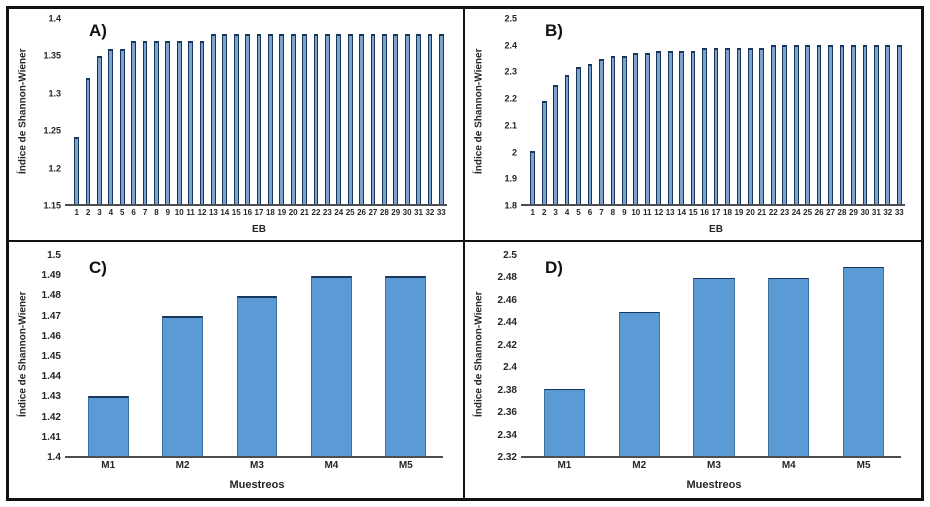 The image size is (930, 507). Describe the element at coordinates (853, 212) in the screenshot. I see `x-tick-label: 29` at that location.